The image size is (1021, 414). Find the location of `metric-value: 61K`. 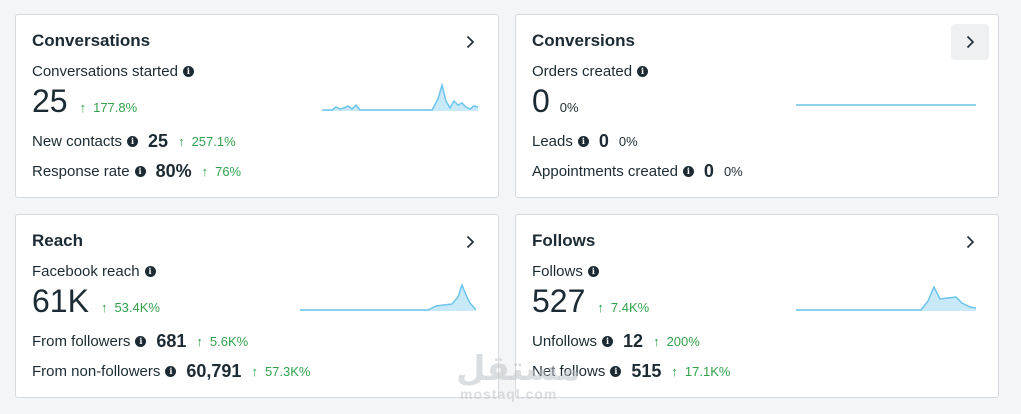

metric-value: 61K is located at coordinates (60, 301).